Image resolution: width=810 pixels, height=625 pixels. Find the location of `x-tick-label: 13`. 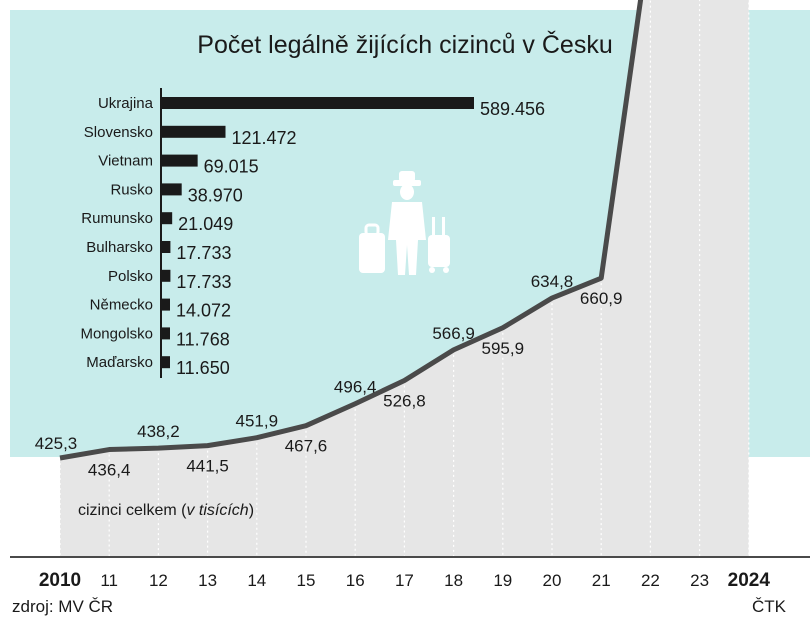

x-tick-label: 13 is located at coordinates (207, 580).